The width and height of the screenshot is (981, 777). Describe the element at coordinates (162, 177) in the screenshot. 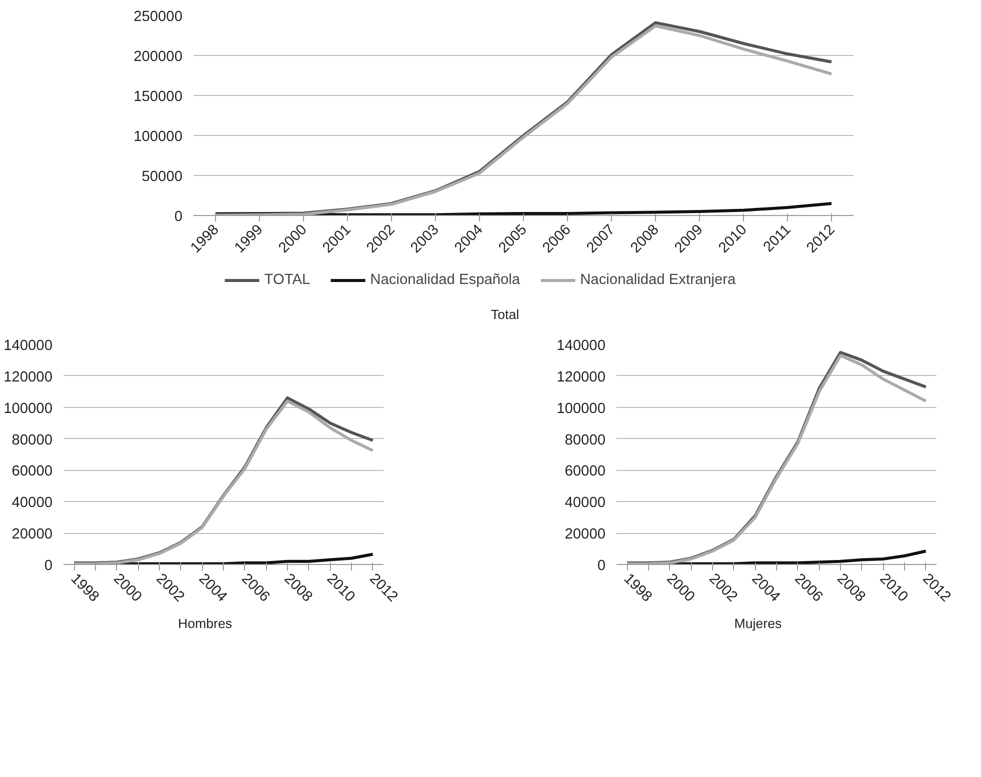

I see `y-tick-label: 50000` at that location.